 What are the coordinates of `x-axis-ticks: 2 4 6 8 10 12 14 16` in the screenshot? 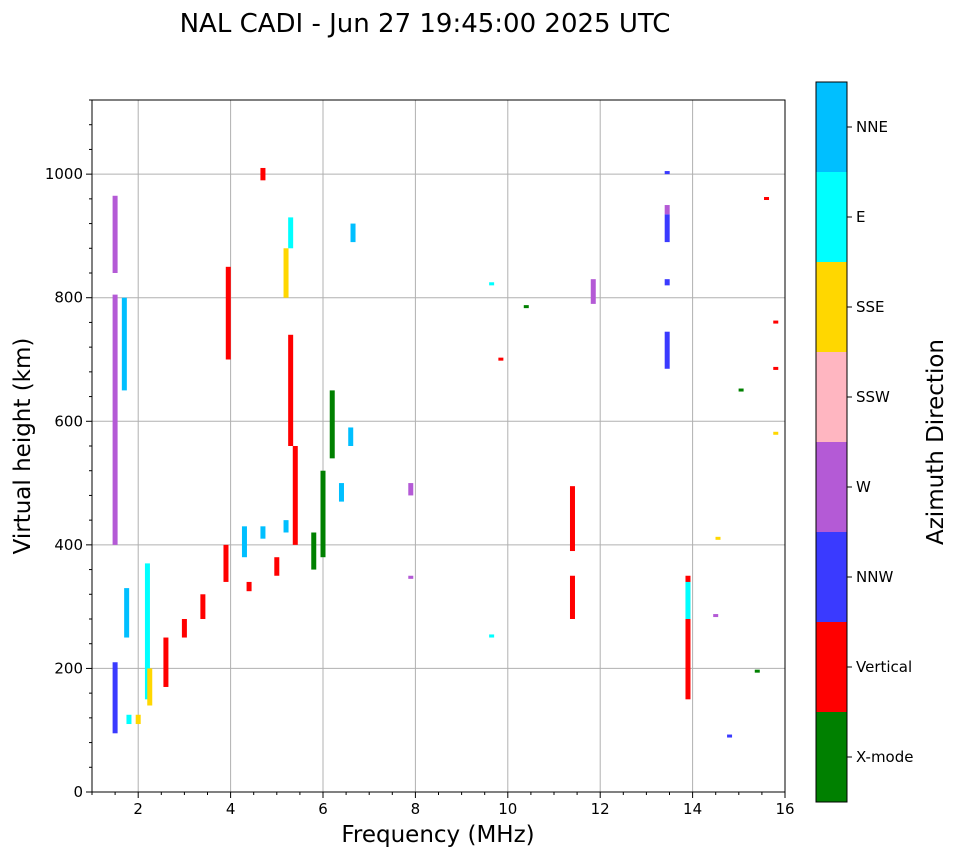 It's located at (443, 805).